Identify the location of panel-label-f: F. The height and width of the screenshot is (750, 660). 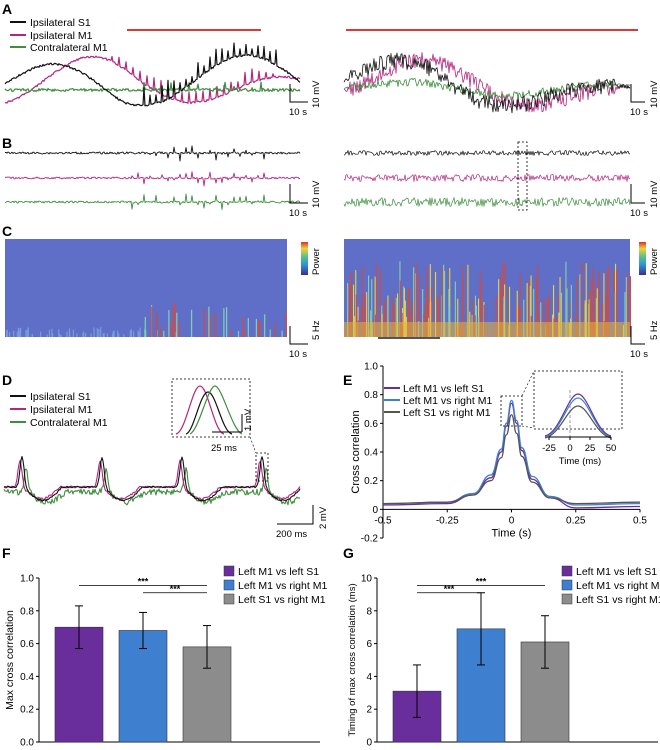
(6, 553).